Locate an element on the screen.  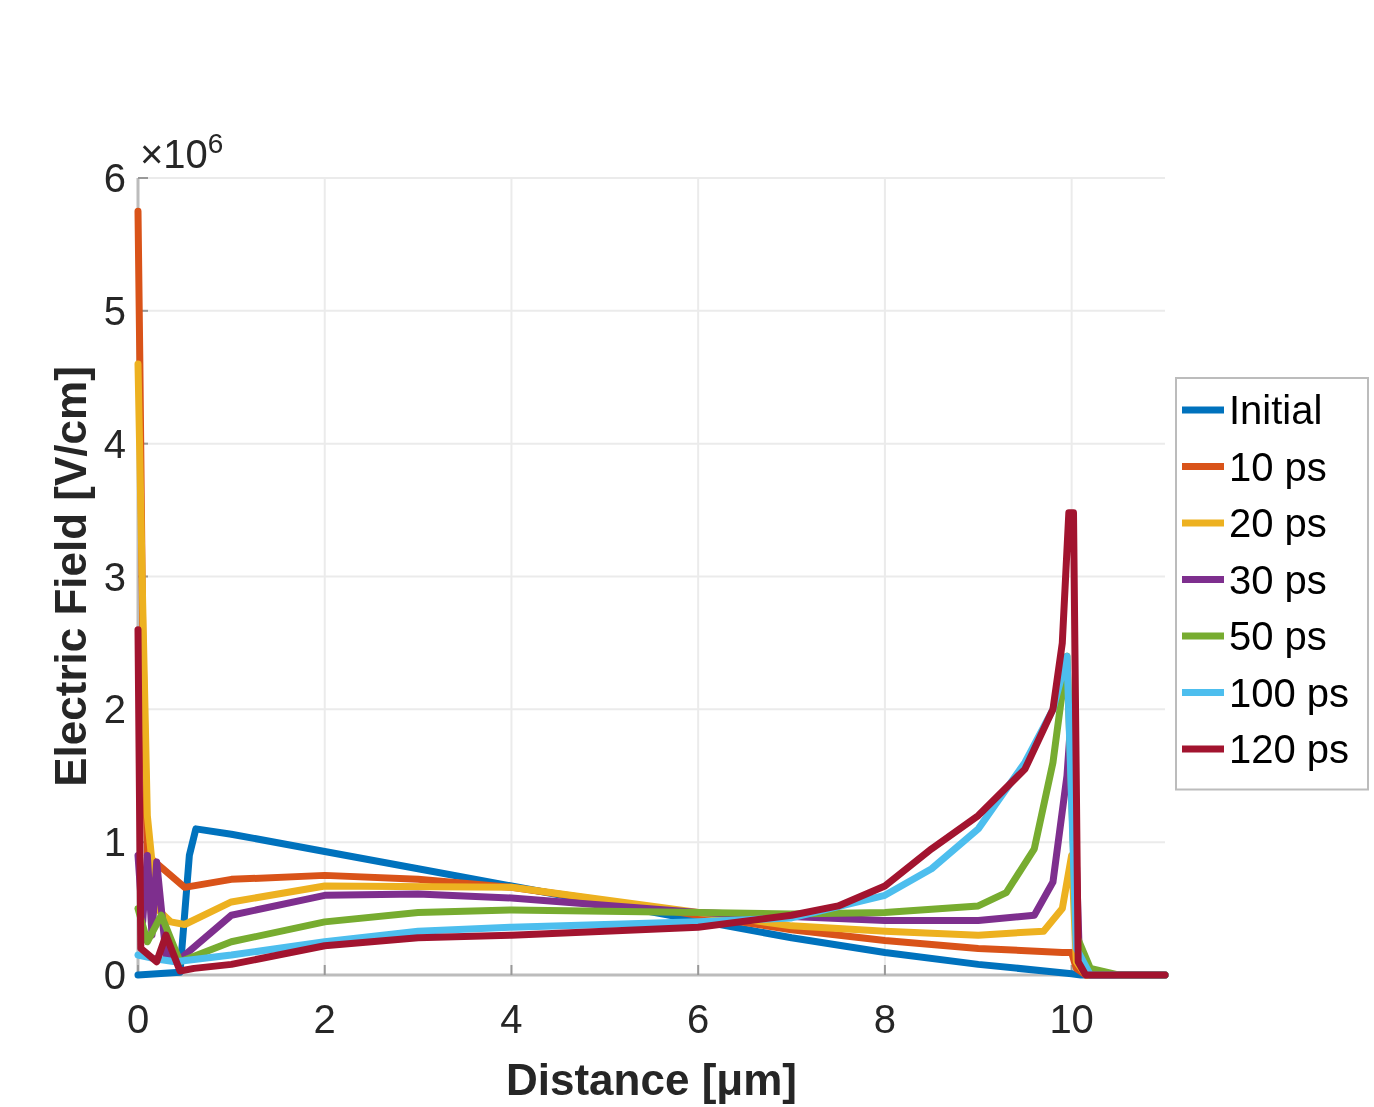
legend-label: 30 ps is located at coordinates (1278, 579).